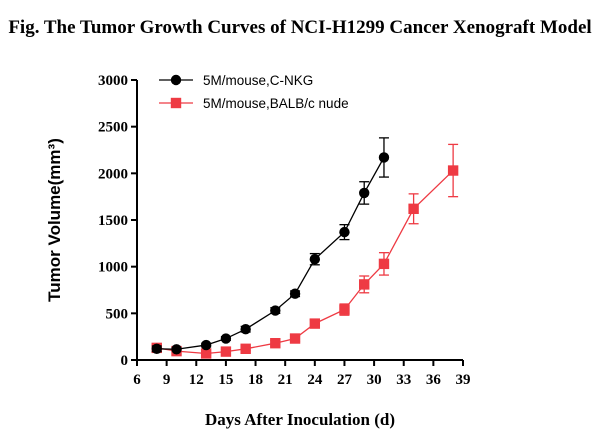 This screenshot has width=600, height=446. Describe the element at coordinates (225, 380) in the screenshot. I see `x-tick-label: 15` at that location.